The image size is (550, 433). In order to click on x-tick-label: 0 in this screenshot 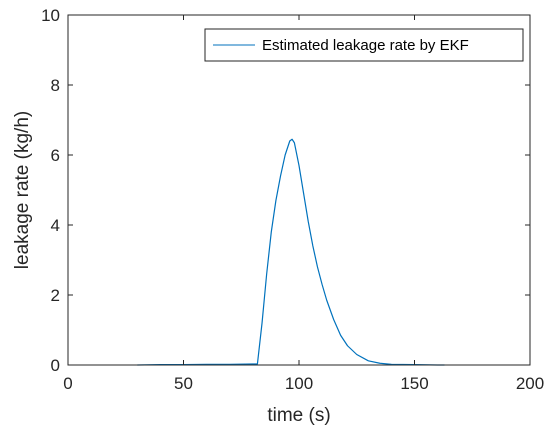, I will do `click(67, 383)`.